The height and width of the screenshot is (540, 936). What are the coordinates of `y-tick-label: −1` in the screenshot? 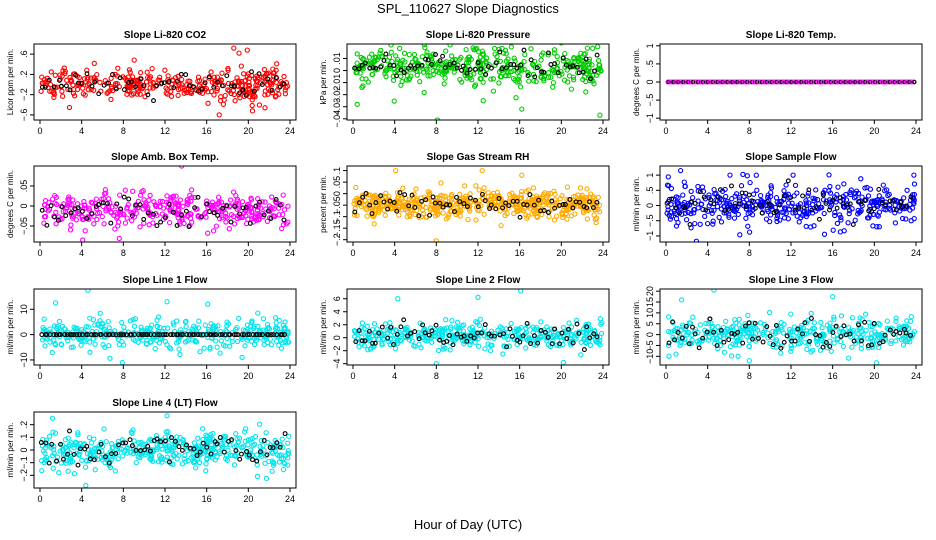 It's located at (650, 118).